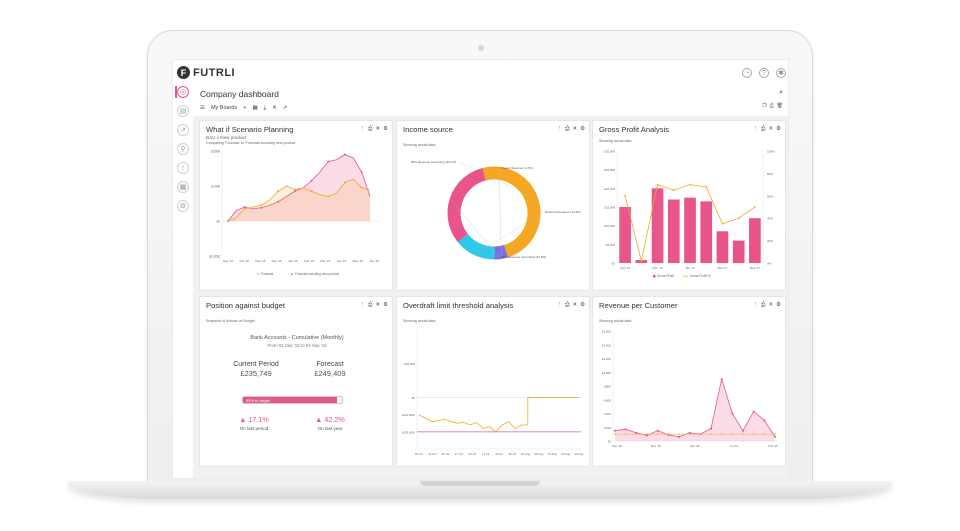  I want to click on integrations-icon: ⚙, so click(183, 206).